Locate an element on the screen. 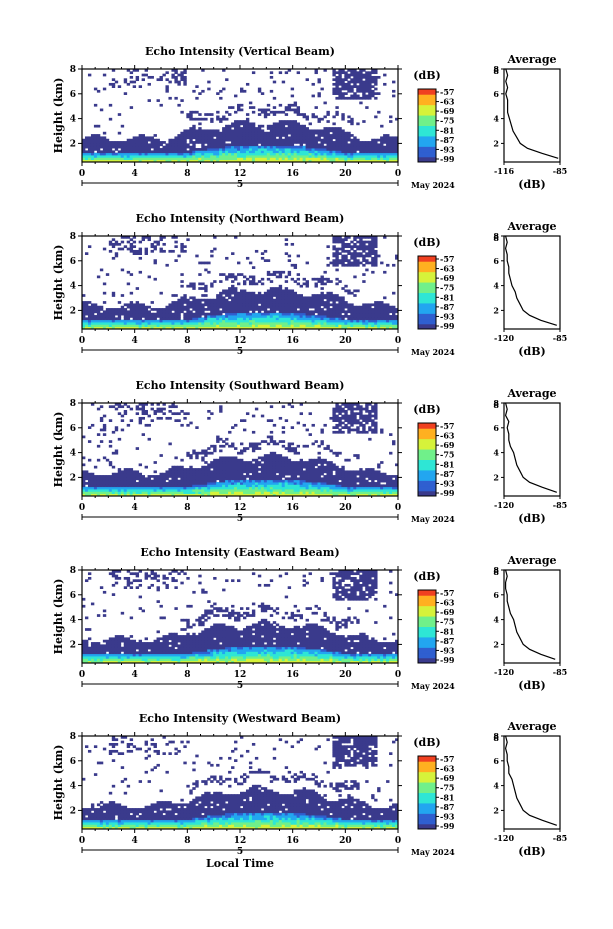  average-x-axis-label: (dB) is located at coordinates (531, 351).